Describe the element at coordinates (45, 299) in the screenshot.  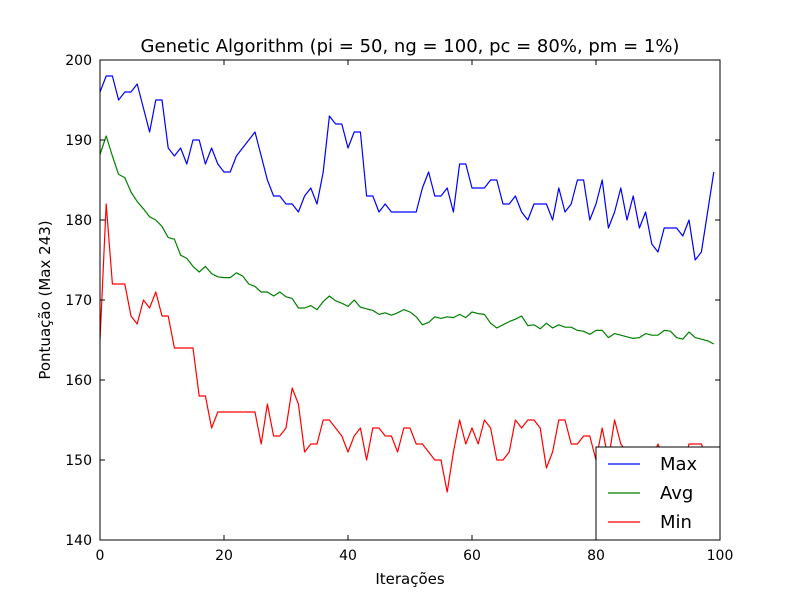
I see `y-axis-label: Pontuação (Max 243)` at that location.